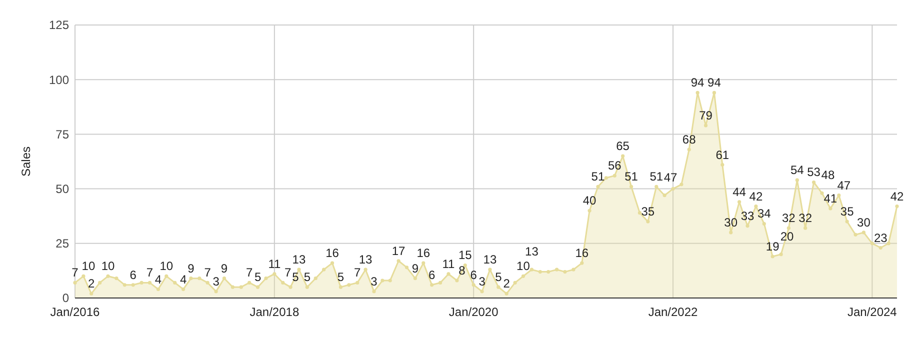 Image resolution: width=914 pixels, height=338 pixels. I want to click on y-tick-label: 0, so click(66, 298).